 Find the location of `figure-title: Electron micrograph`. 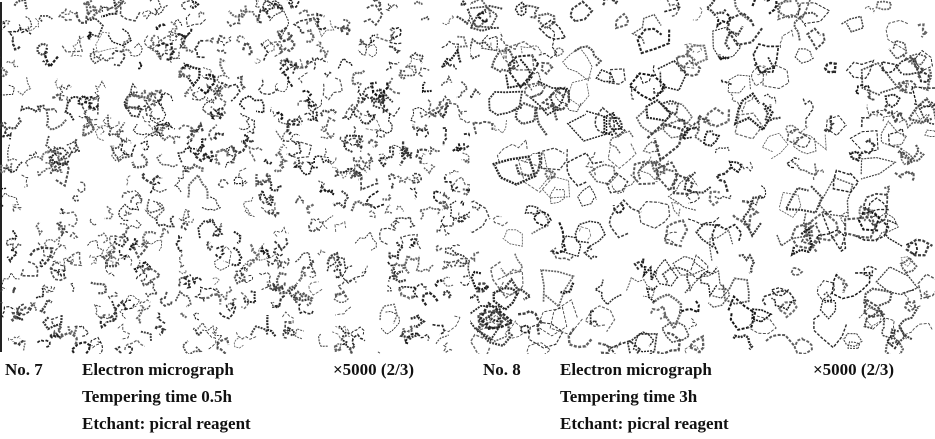

figure-title: Electron micrograph is located at coordinates (158, 369).